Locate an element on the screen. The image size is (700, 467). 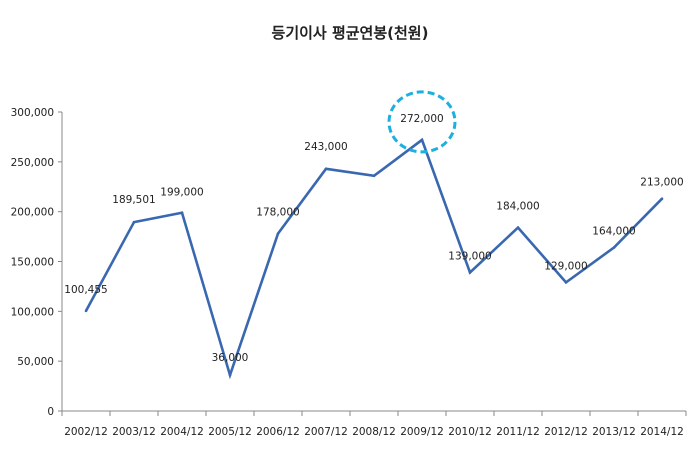
y-tick-label: 300,000 is located at coordinates (32, 113).